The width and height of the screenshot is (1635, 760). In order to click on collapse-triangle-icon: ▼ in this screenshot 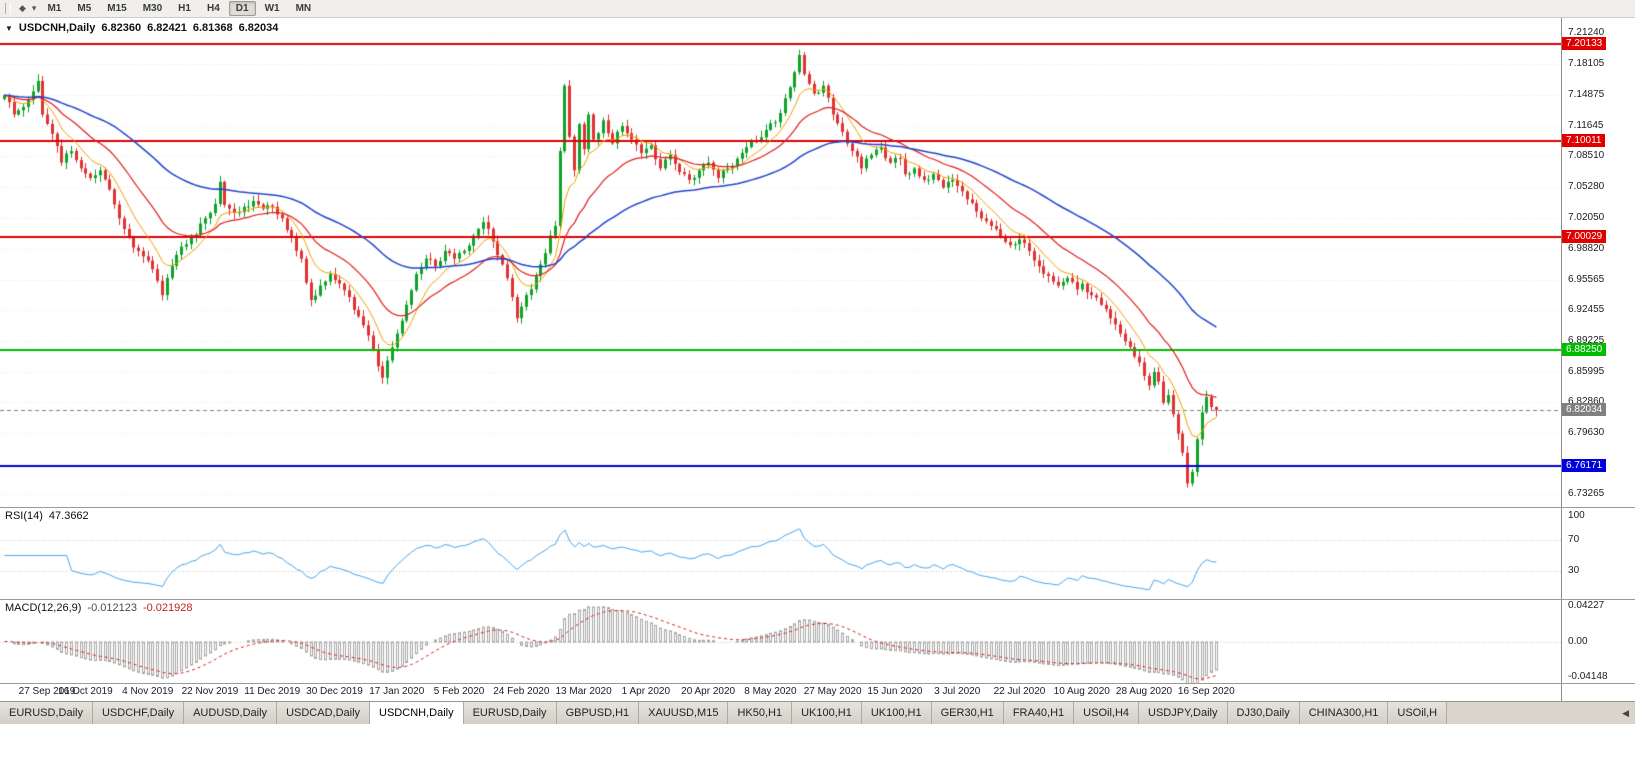, I will do `click(9, 28)`.